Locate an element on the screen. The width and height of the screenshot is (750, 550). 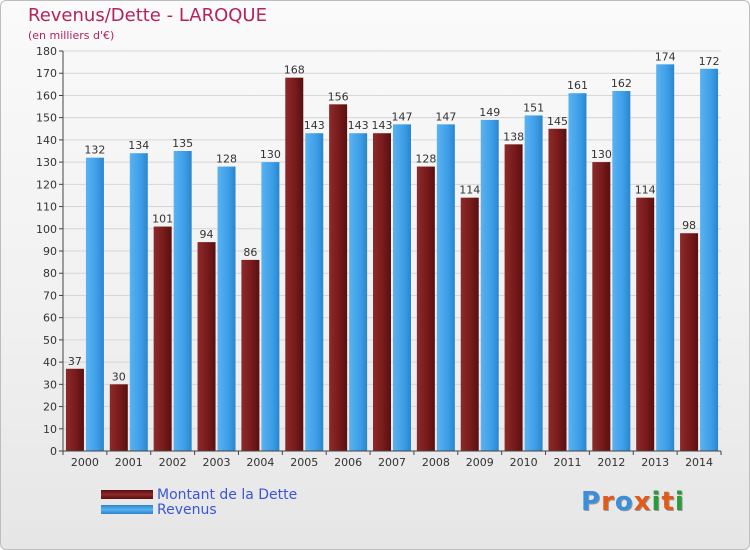
data-label-revenus: 130 is located at coordinates (270, 154).